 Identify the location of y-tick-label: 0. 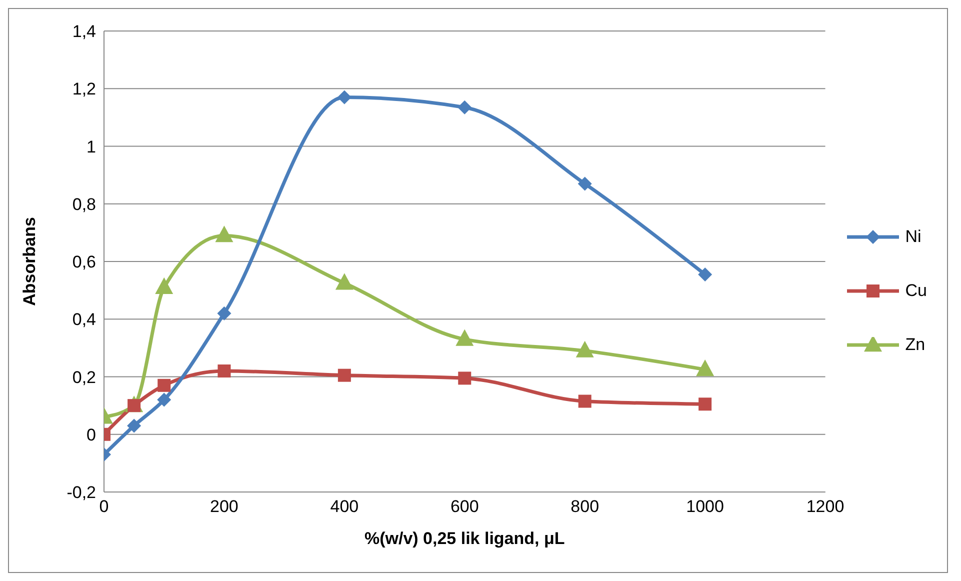
(91, 434).